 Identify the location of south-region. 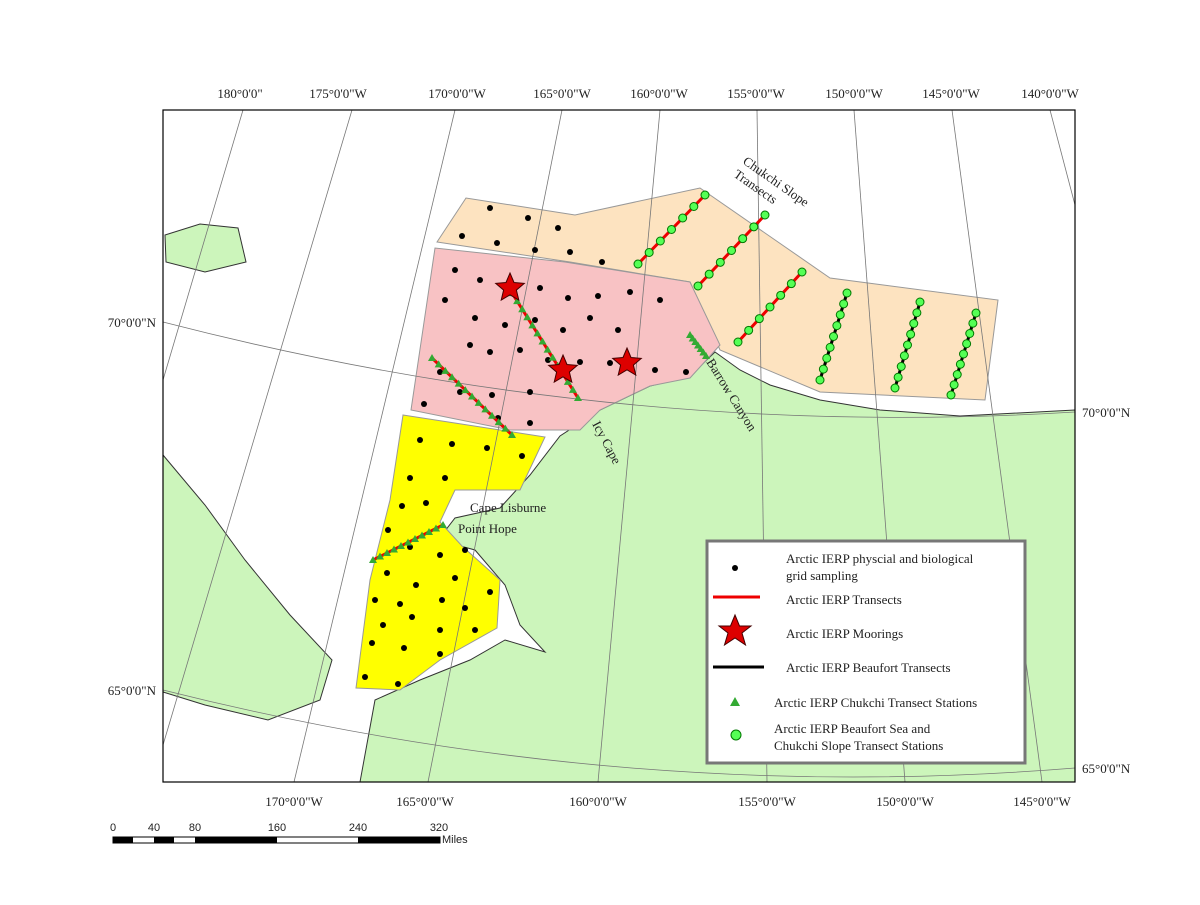
(450, 552).